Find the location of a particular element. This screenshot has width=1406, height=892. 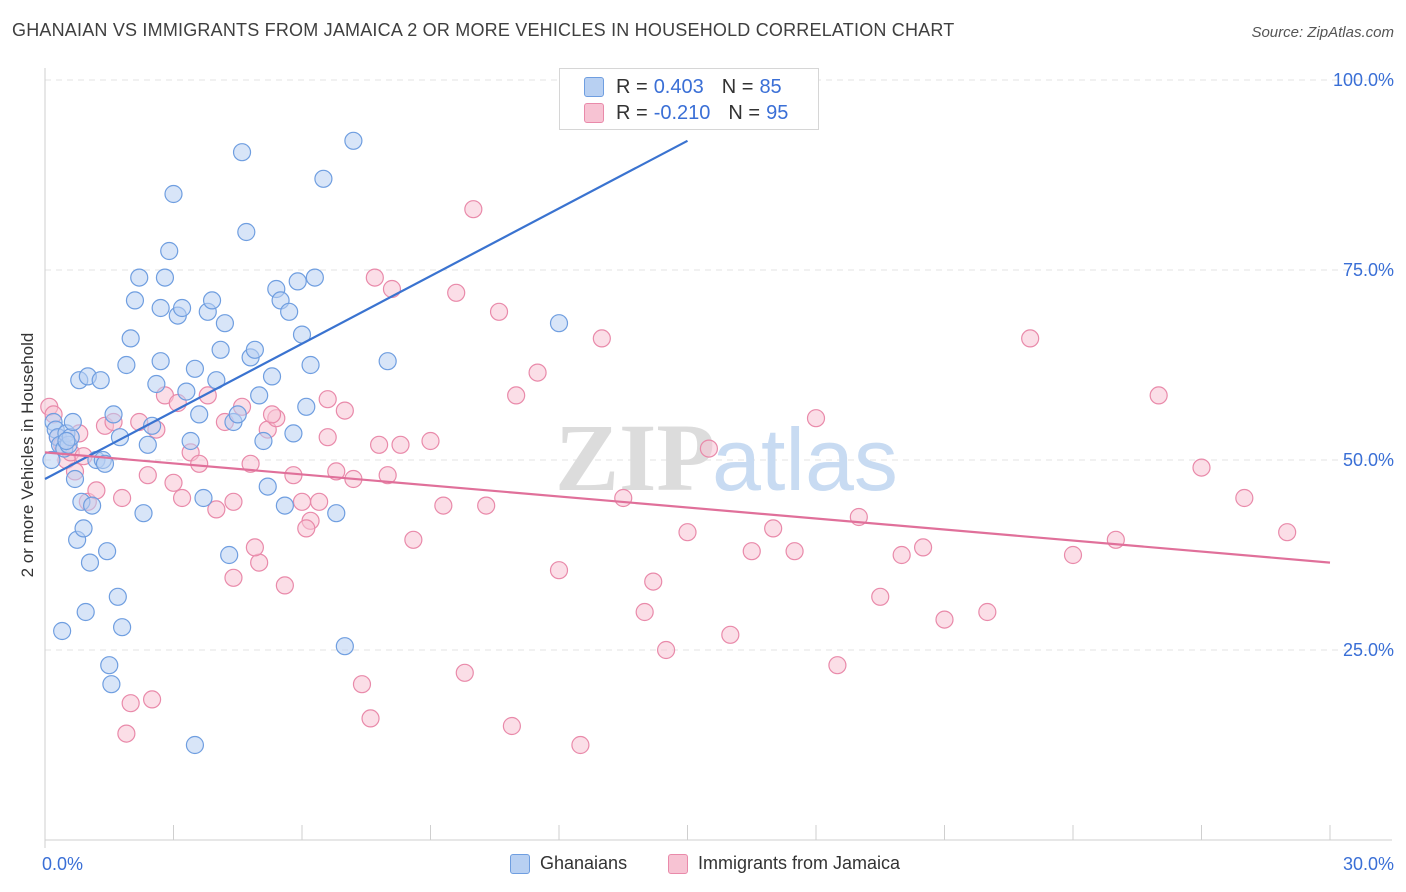

stats-swatch-pink is located at coordinates (594, 113).